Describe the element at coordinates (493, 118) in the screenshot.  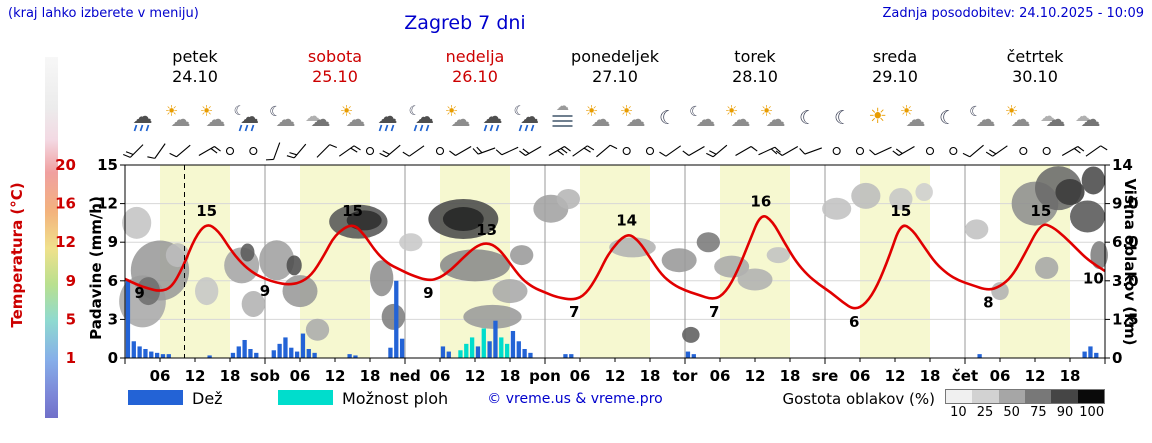
I see `rain-icon: ☁` at that location.